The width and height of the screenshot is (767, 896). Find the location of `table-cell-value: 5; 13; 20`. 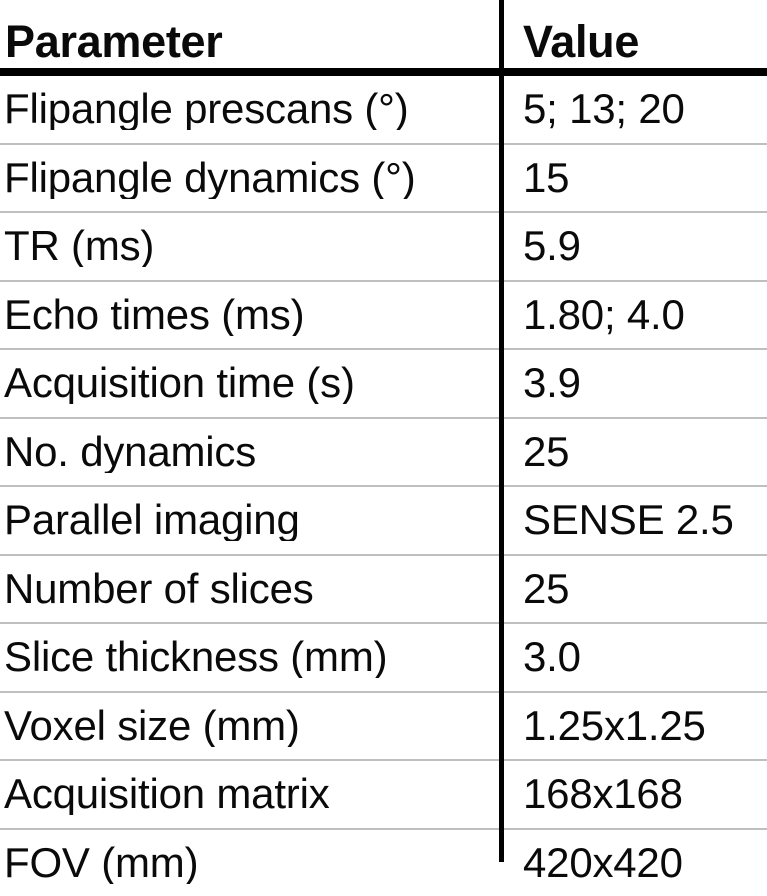

table-cell-value: 5; 13; 20 is located at coordinates (634, 110).